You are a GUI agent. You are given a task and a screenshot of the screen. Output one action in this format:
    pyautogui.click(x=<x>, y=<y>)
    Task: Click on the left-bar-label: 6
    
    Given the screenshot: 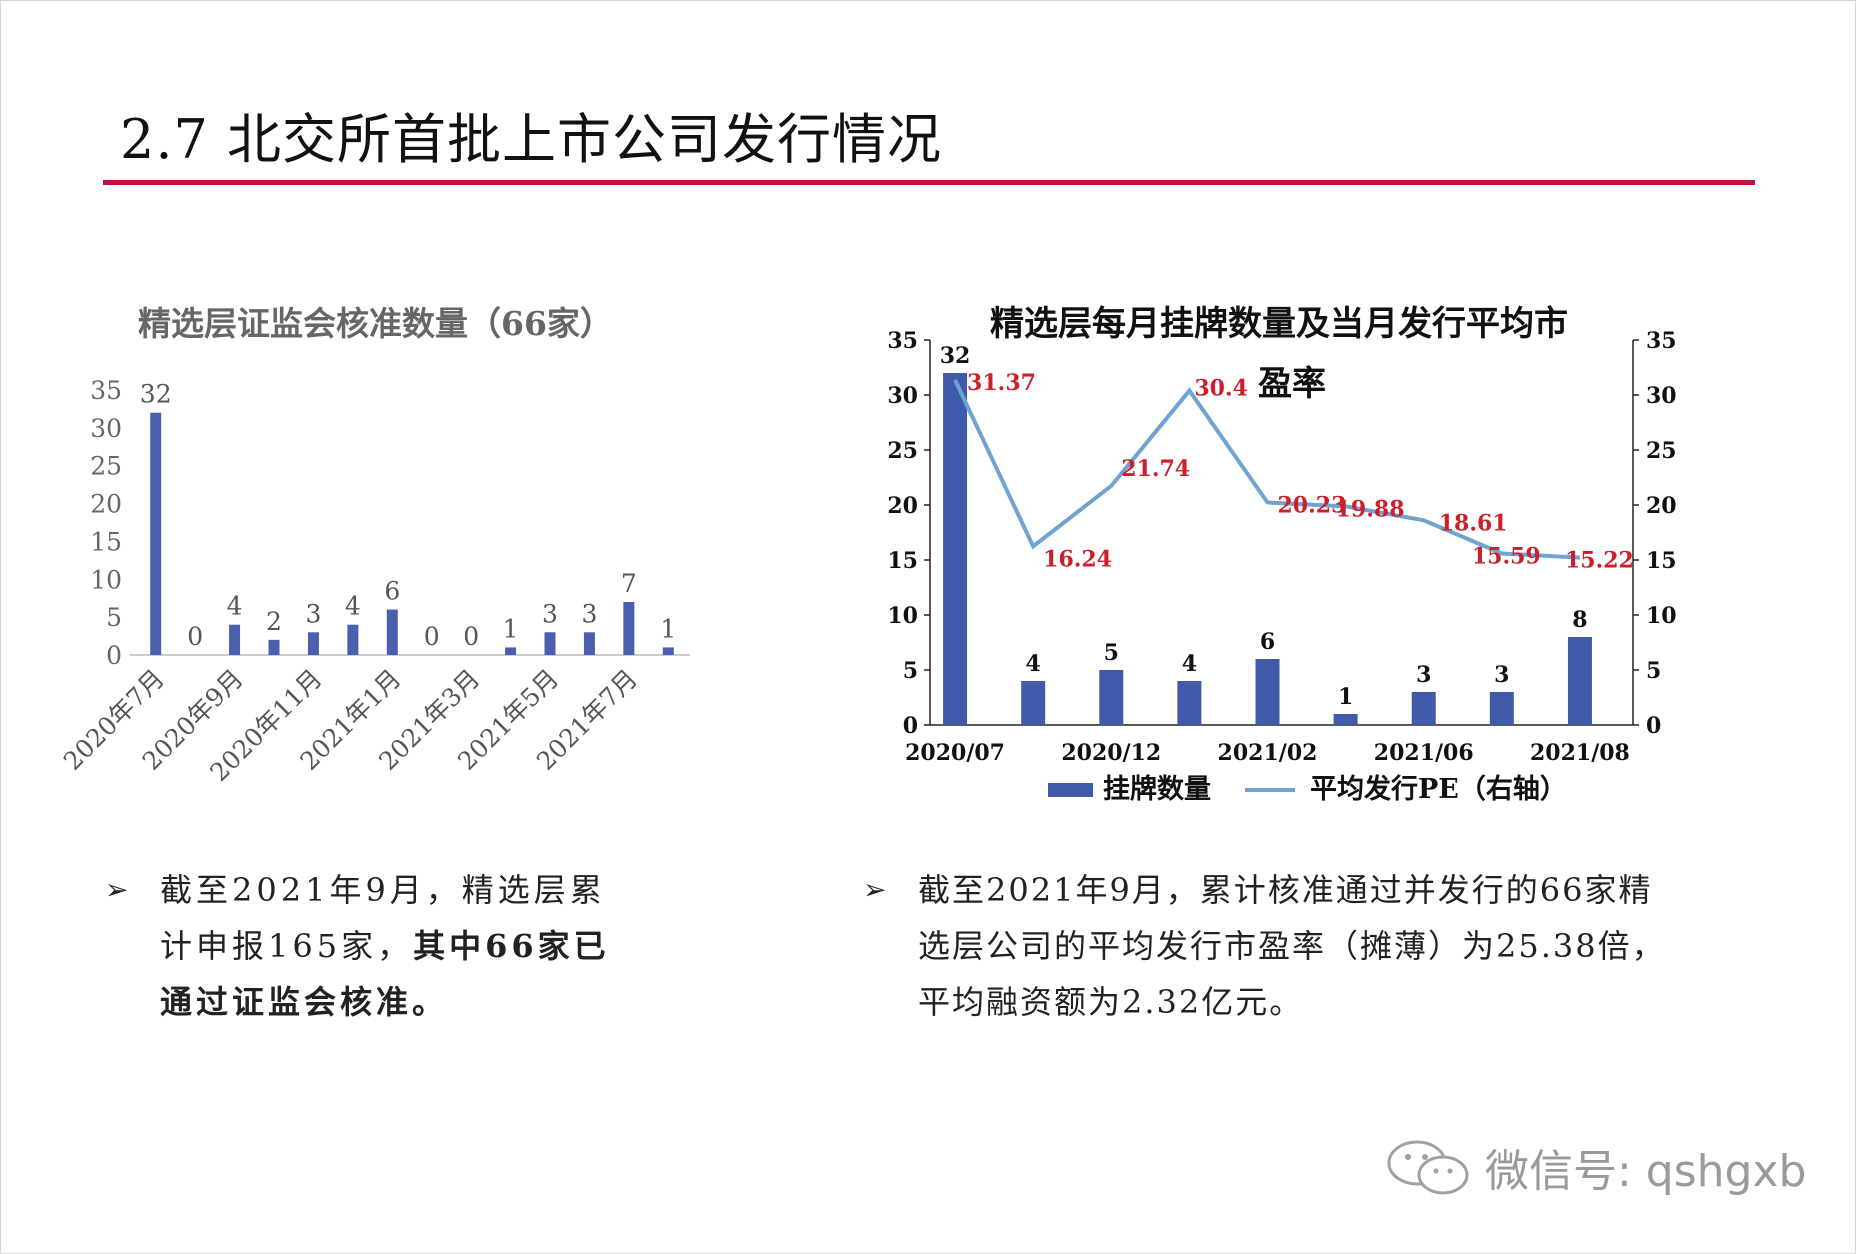 What is the action you would take?
    pyautogui.click(x=392, y=591)
    